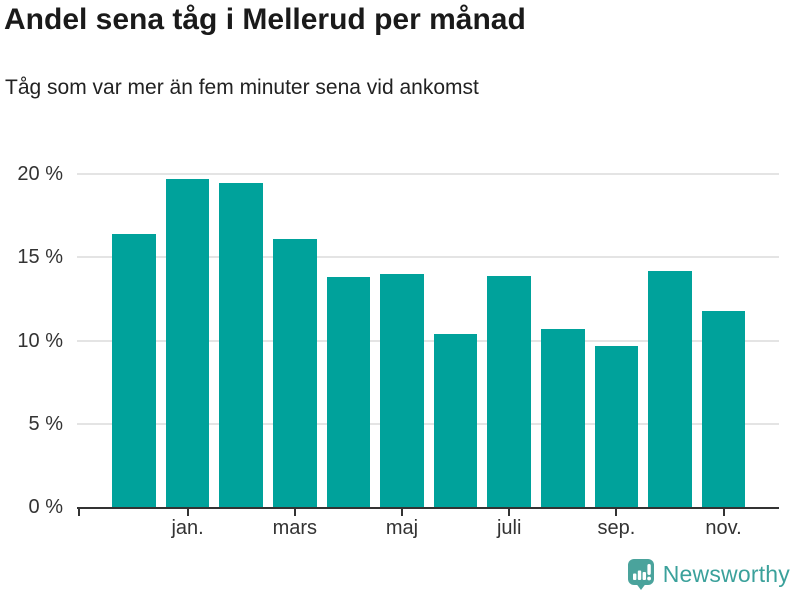 This screenshot has width=800, height=600. Describe the element at coordinates (40, 257) in the screenshot. I see `y-axis-tick-label: 15 %` at that location.